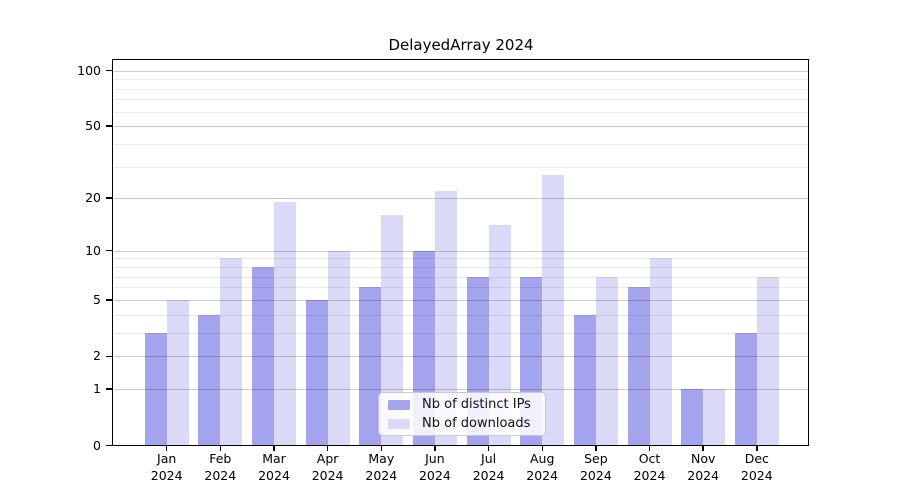  What do you see at coordinates (338, 348) in the screenshot?
I see `bar-downloads-apr` at bounding box center [338, 348].